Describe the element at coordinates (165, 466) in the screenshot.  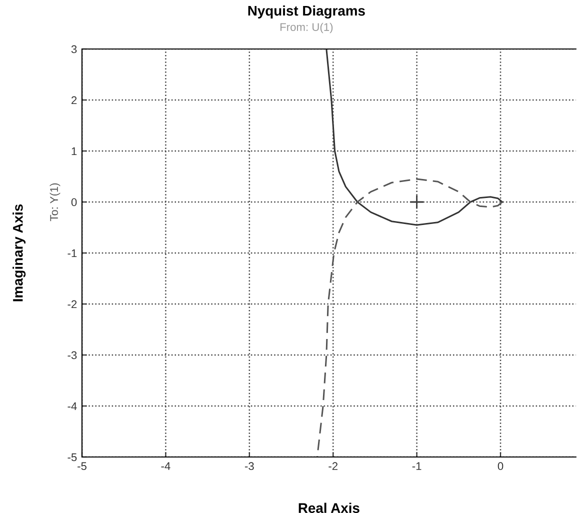
I see `x-tick-label: -4` at that location.